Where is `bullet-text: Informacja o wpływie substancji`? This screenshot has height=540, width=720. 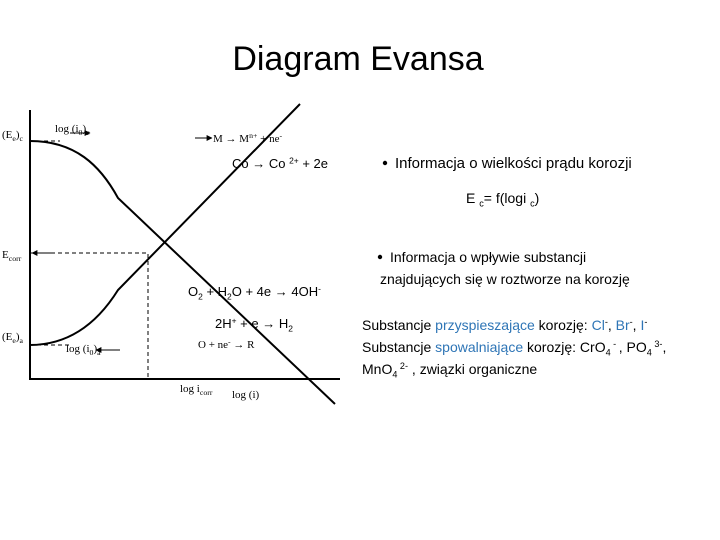 bullet-text: Informacja o wpływie substancji is located at coordinates (488, 257).